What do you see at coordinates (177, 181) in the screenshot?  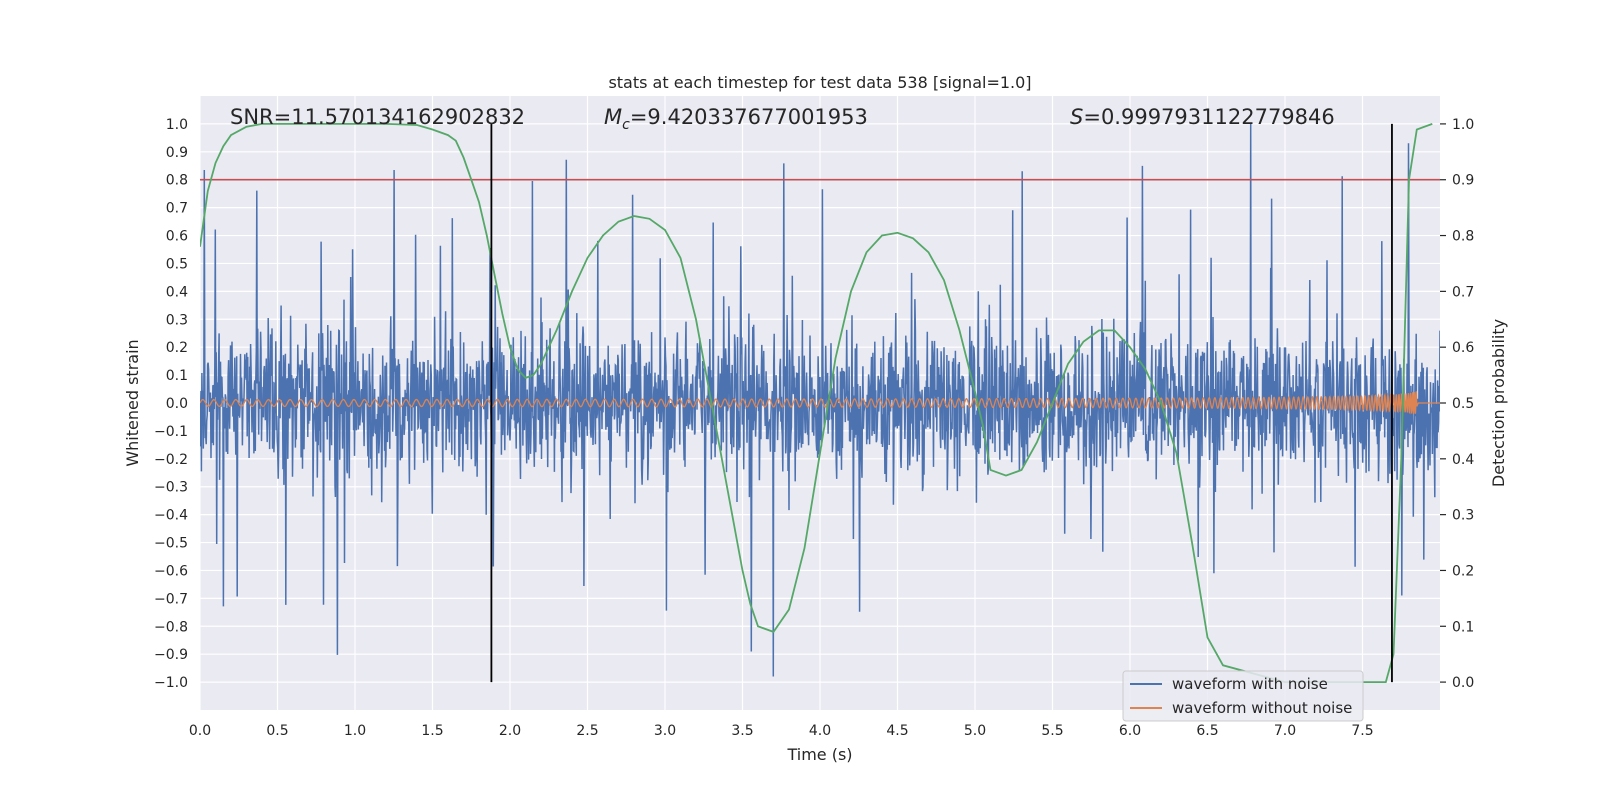 I see `y-tick-label: 0.8` at bounding box center [177, 181].